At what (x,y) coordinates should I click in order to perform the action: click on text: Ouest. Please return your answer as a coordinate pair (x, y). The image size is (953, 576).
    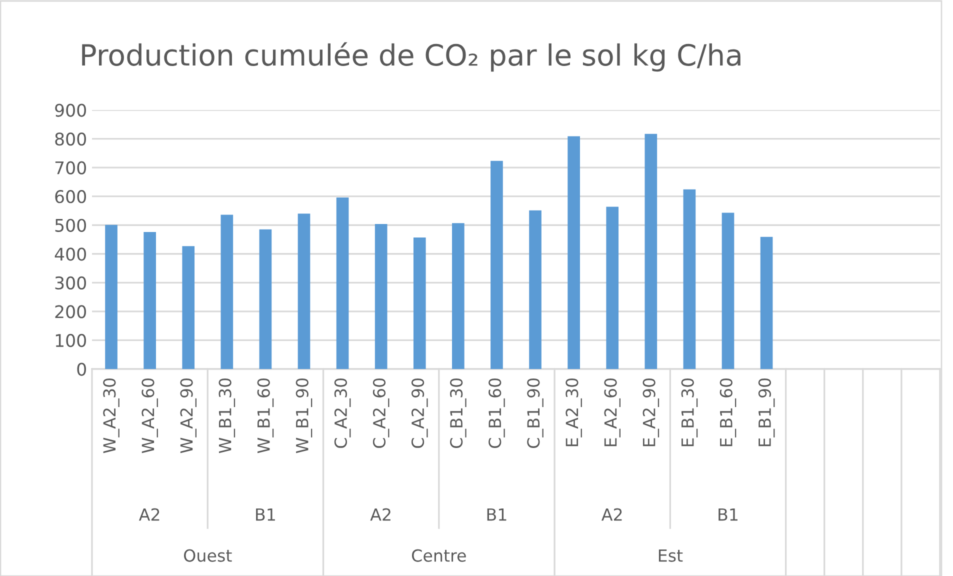
    Looking at the image, I should click on (208, 555).